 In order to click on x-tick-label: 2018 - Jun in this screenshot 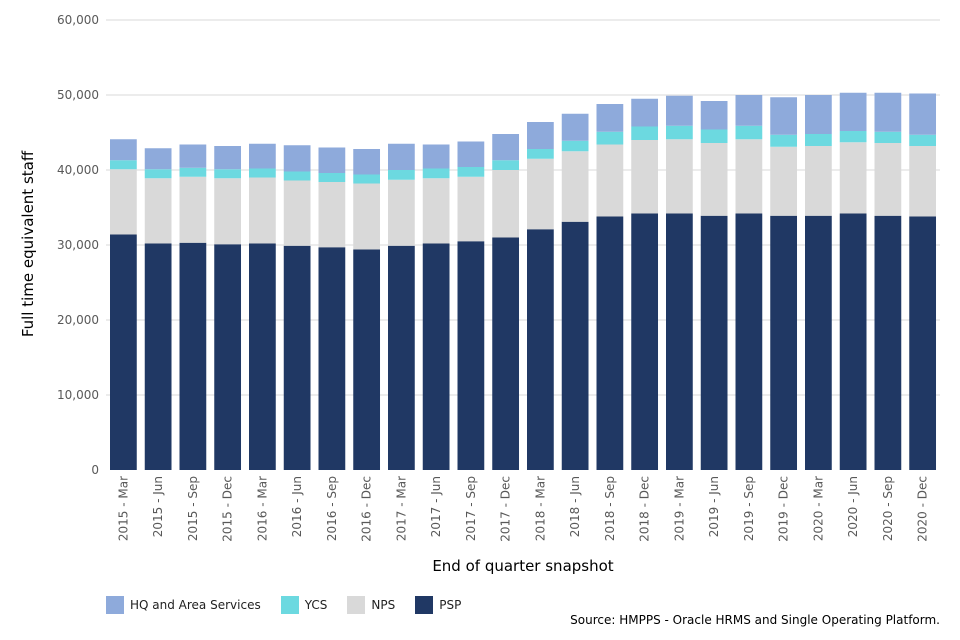, I will do `click(575, 506)`.